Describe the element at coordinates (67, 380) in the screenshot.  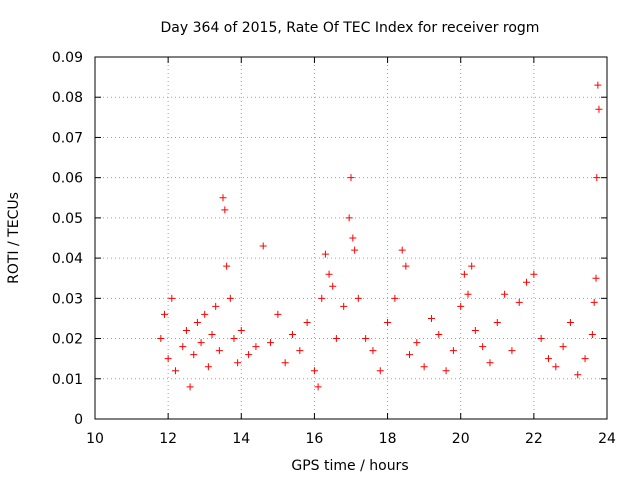
I see `y-tick-label: 0.01` at that location.